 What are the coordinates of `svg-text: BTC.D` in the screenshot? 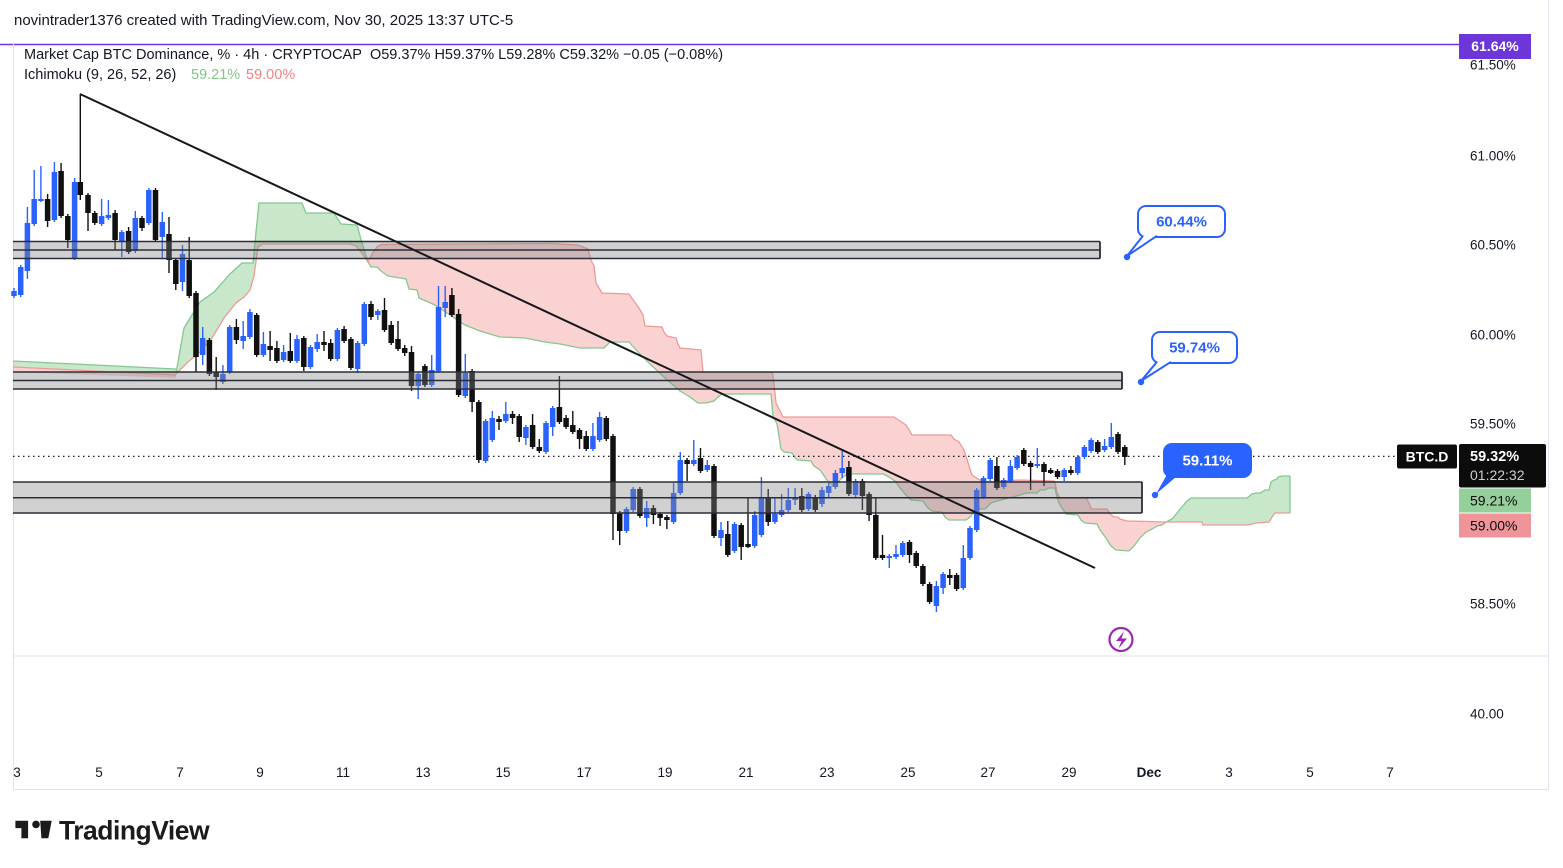 It's located at (1427, 457).